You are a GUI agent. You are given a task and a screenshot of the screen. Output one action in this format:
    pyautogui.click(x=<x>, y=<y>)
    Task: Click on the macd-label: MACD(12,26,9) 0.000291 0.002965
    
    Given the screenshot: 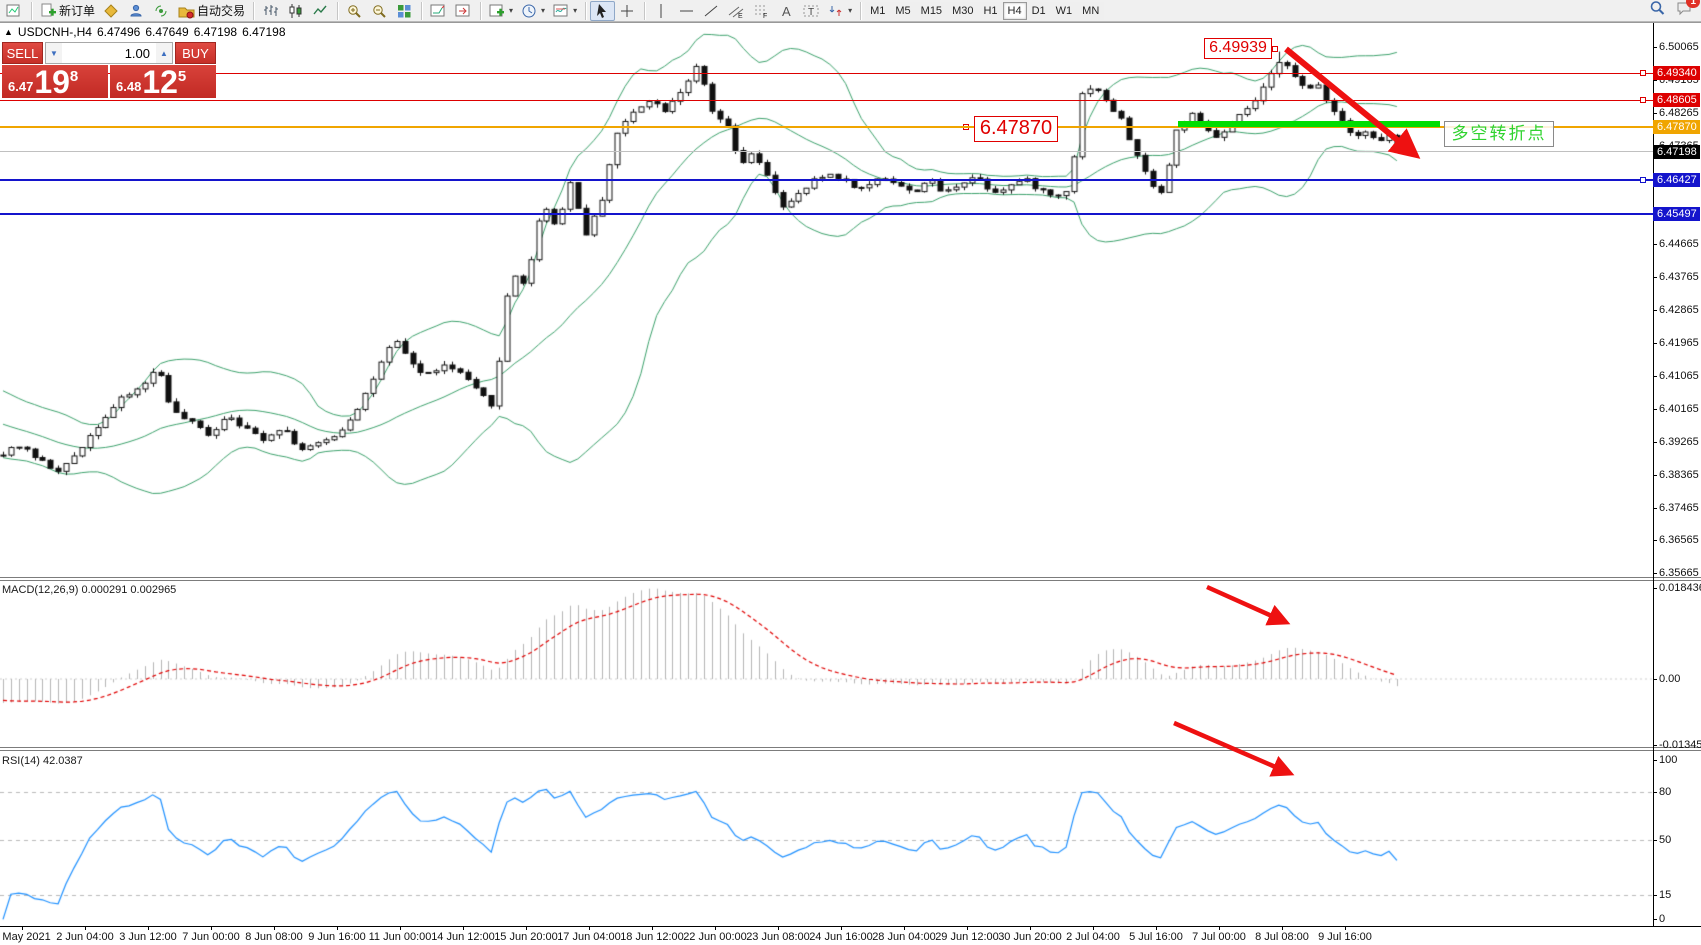 What is the action you would take?
    pyautogui.click(x=89, y=590)
    